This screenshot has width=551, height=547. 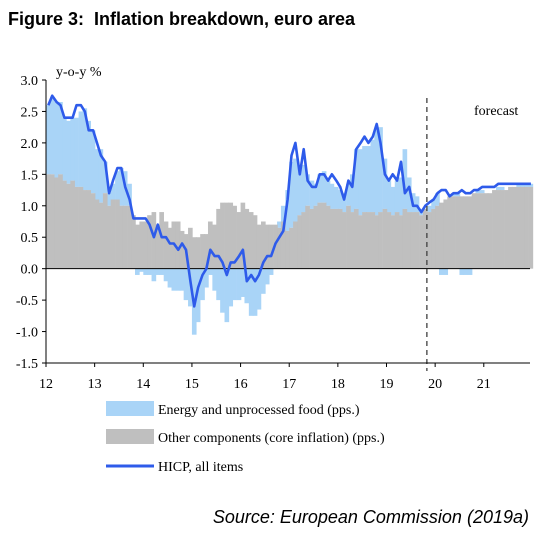 What do you see at coordinates (387, 384) in the screenshot?
I see `x-tick-label: 19` at bounding box center [387, 384].